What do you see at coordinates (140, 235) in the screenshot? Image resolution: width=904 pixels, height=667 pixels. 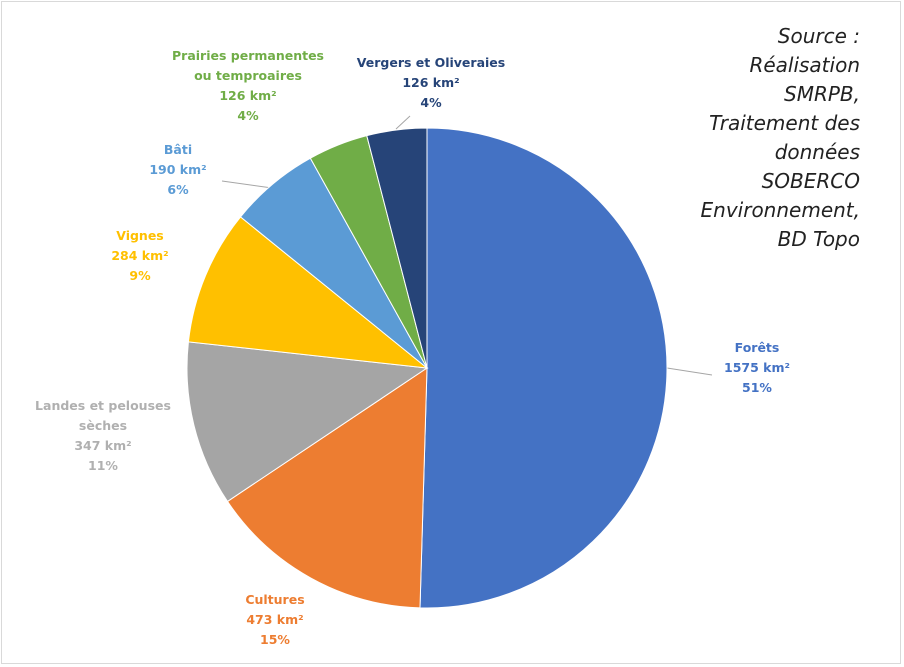 I see `slice-label: Vignes` at bounding box center [140, 235].